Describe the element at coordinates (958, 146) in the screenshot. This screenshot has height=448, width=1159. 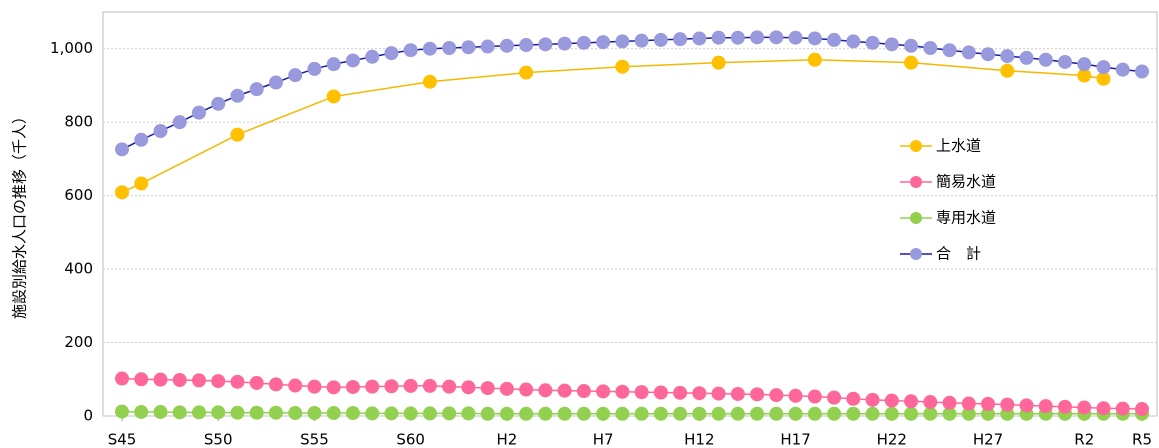
I see `legend-label: 上水道` at that location.